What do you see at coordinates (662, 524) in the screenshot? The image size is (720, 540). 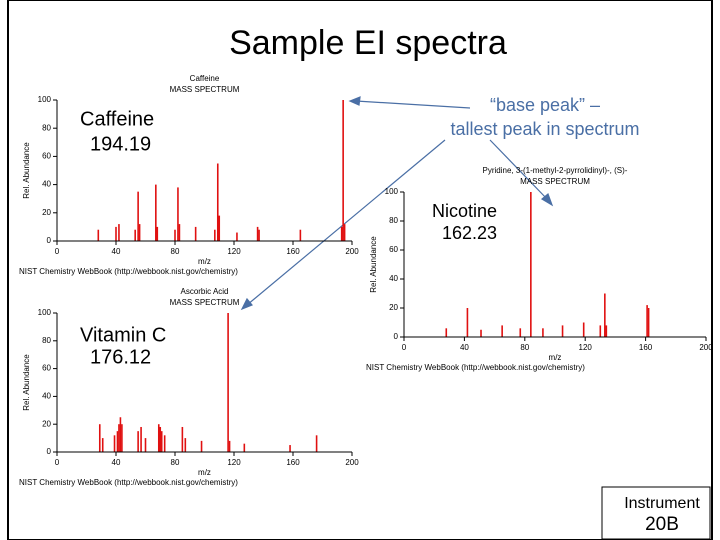 I see `badge-text: 20B` at bounding box center [662, 524].